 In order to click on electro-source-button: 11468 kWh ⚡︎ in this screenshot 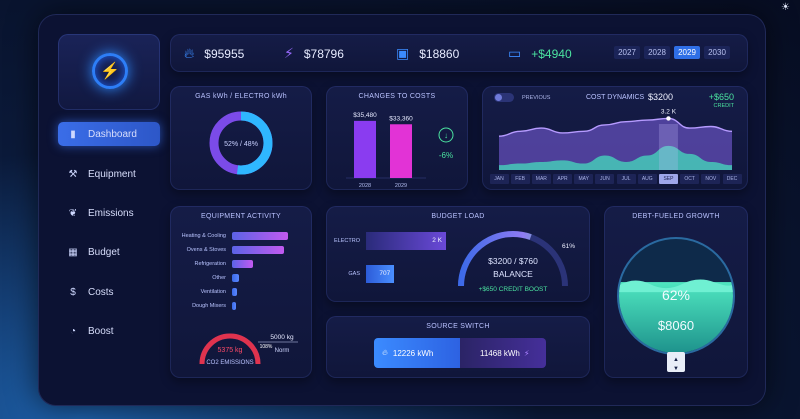, I will do `click(503, 353)`.